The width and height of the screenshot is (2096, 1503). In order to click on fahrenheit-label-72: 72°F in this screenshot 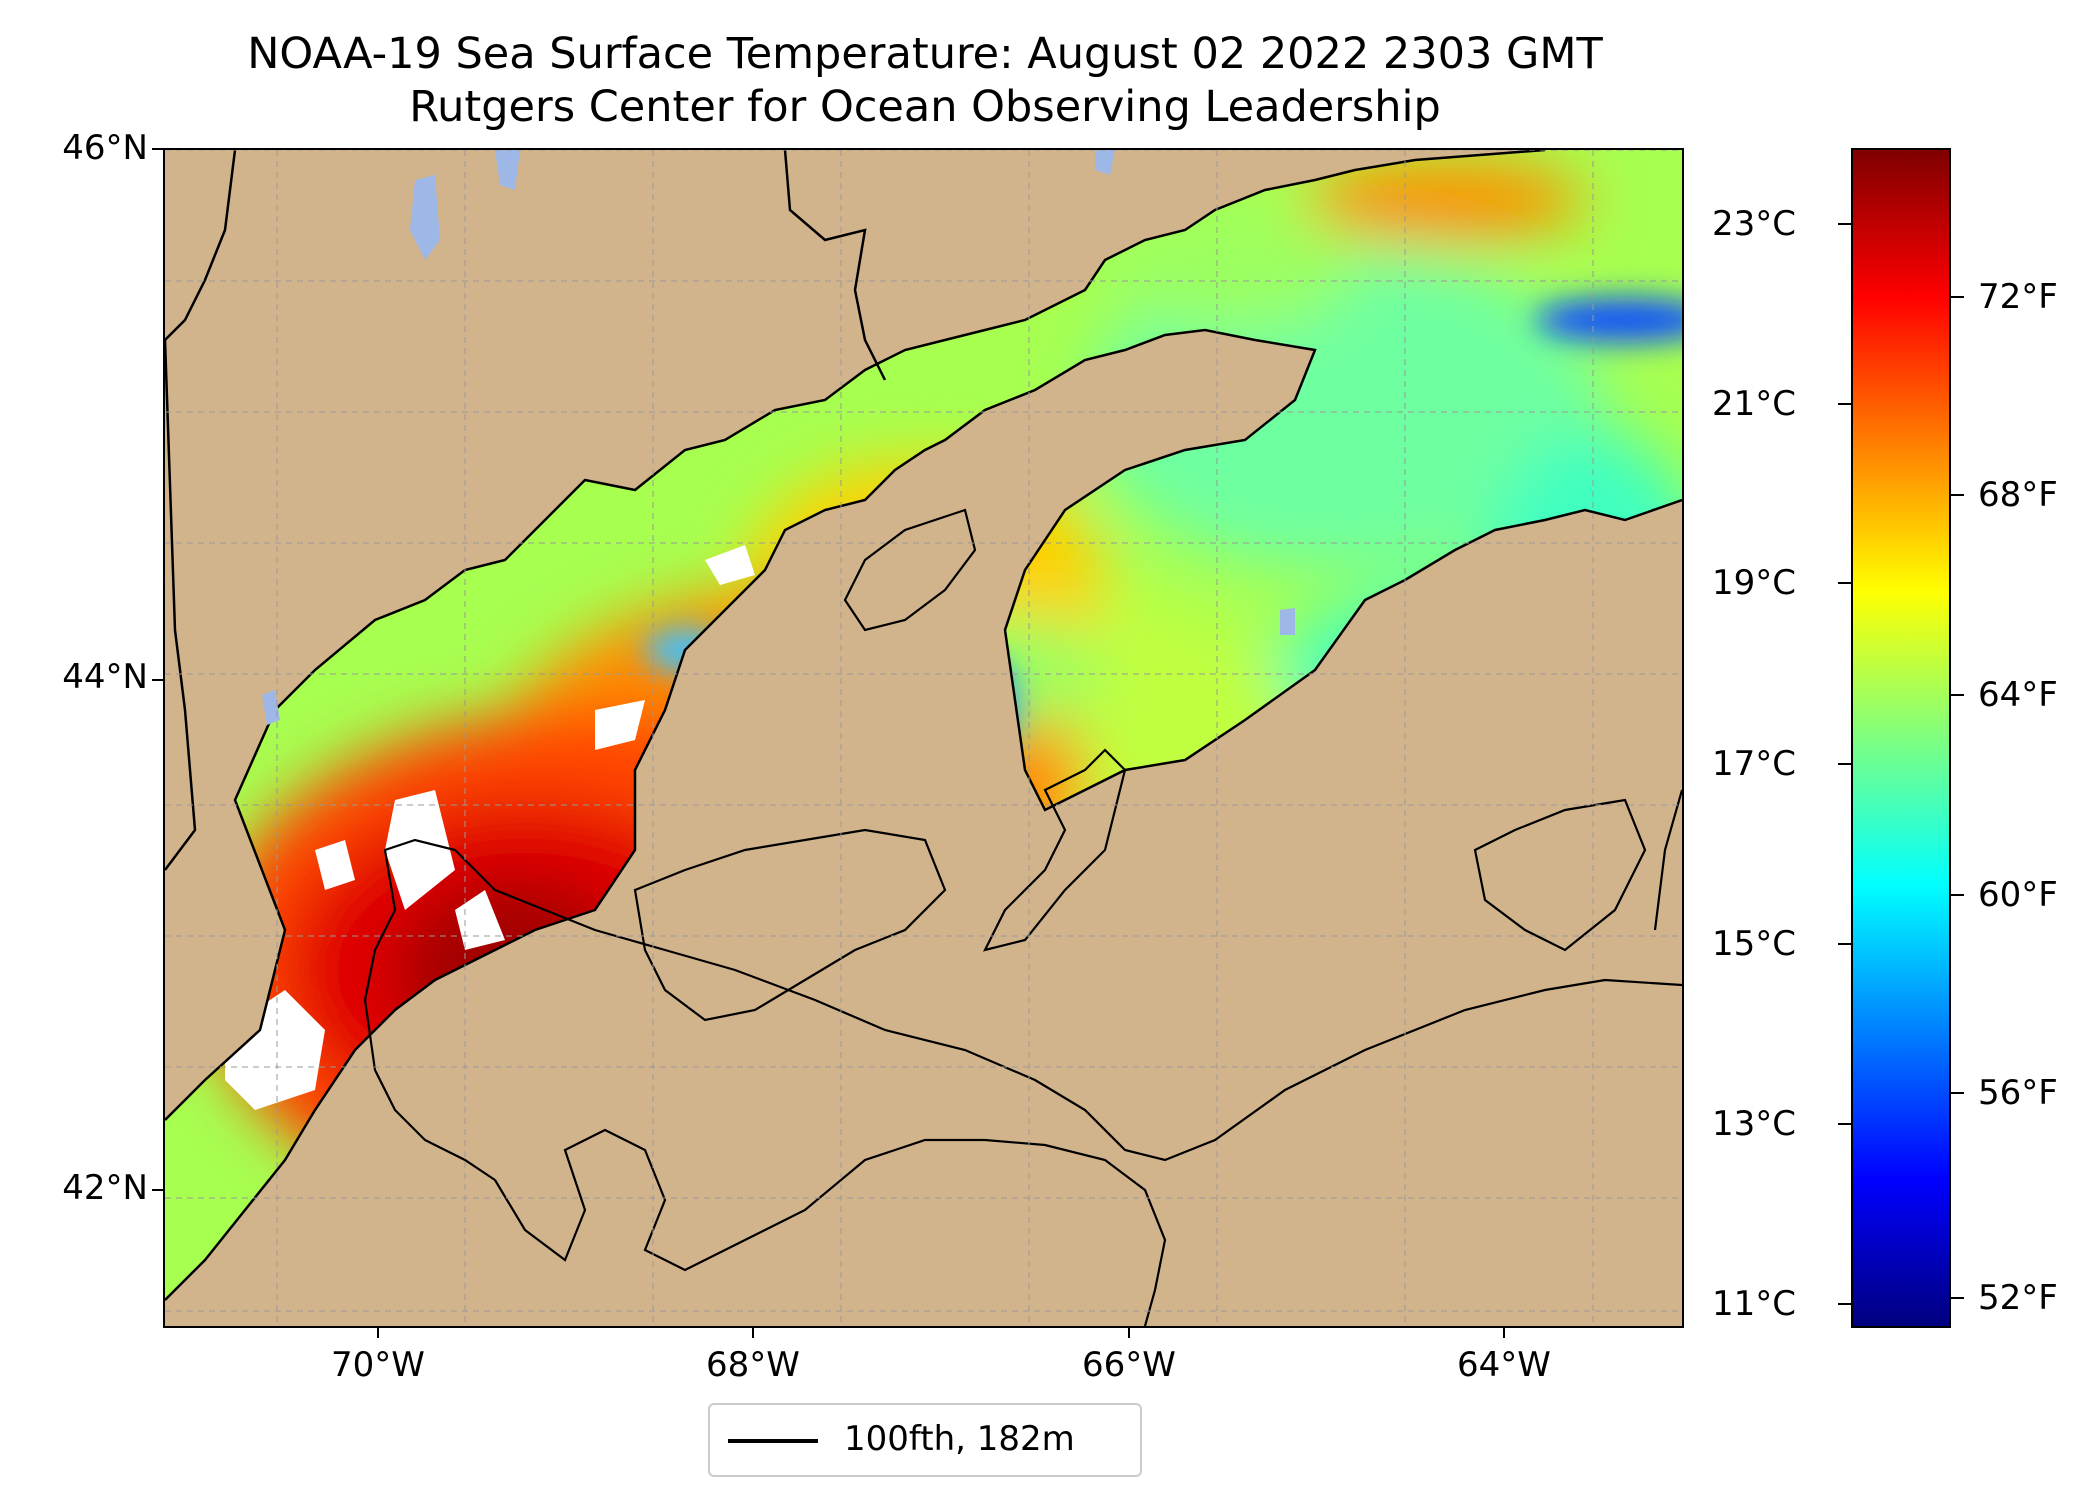, I will do `click(2018, 297)`.